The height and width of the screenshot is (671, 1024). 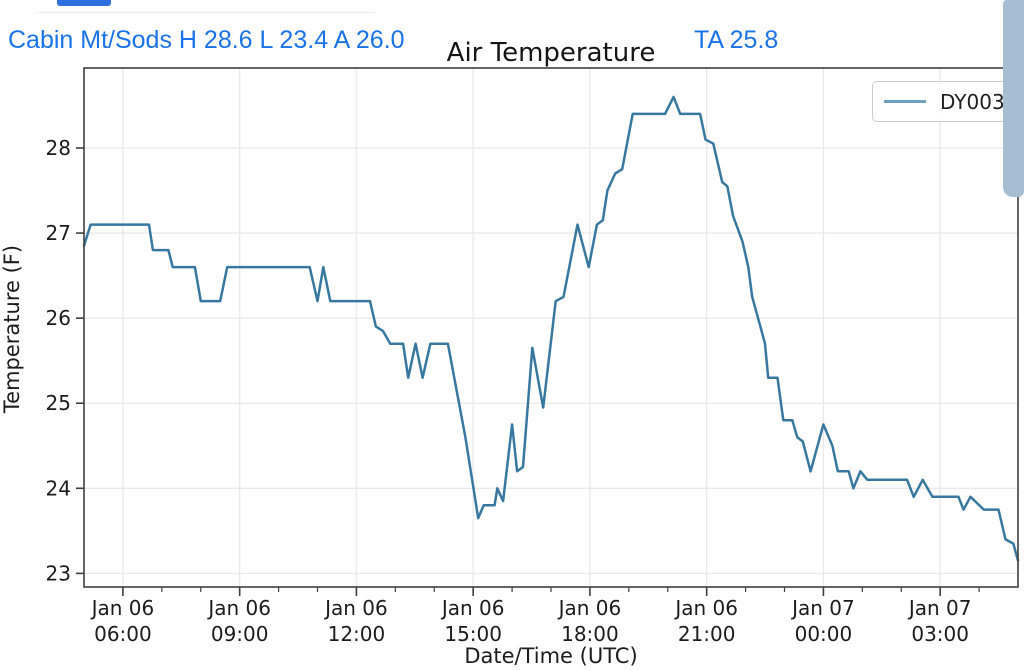 I want to click on svg-text: 21:00, so click(x=707, y=634).